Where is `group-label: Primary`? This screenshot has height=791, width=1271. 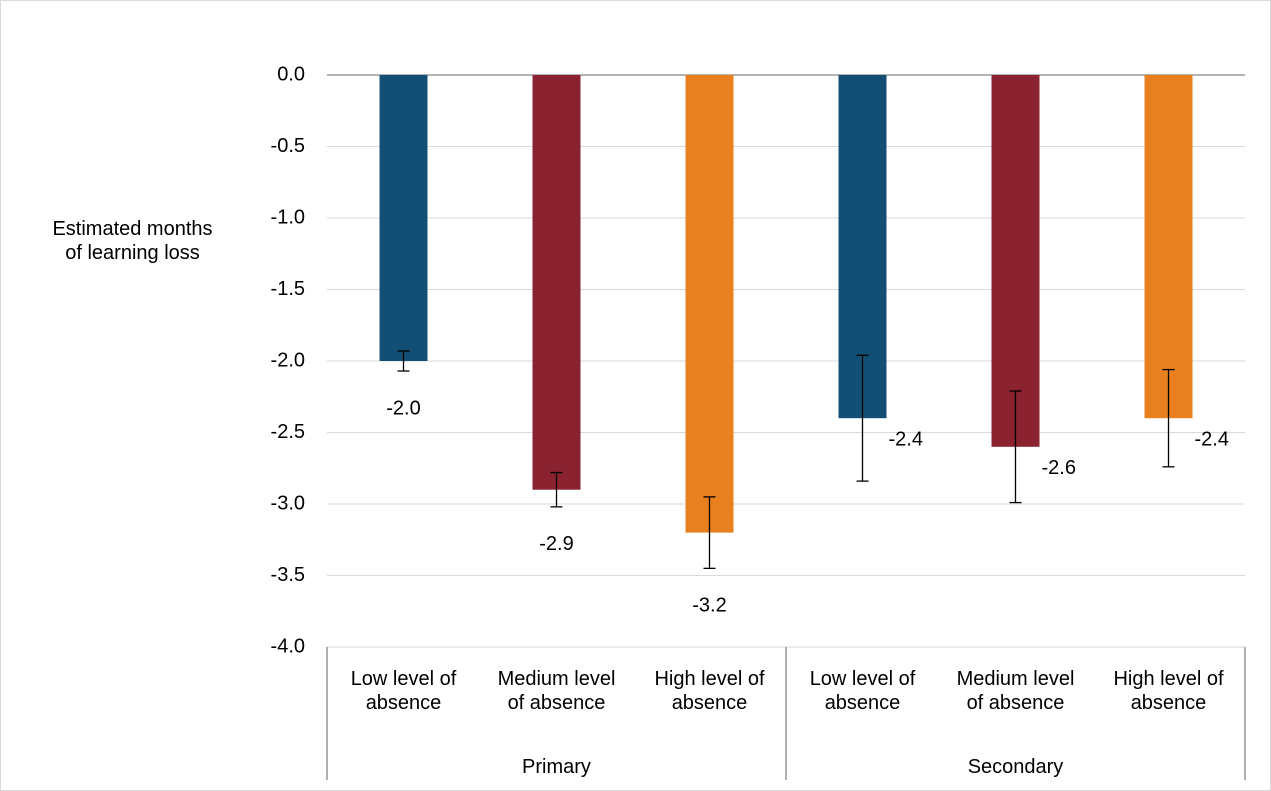 group-label: Primary is located at coordinates (556, 767).